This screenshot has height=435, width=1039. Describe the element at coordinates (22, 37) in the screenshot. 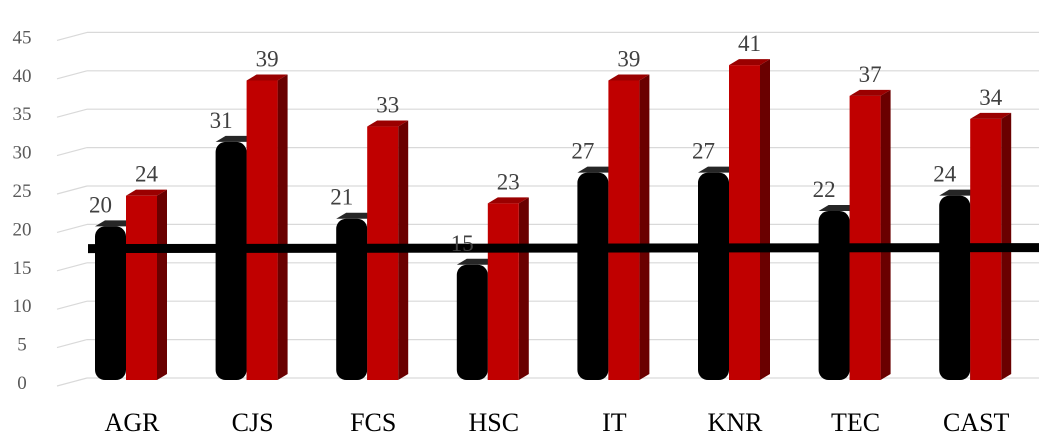

I see `y-tick-label: 45` at that location.